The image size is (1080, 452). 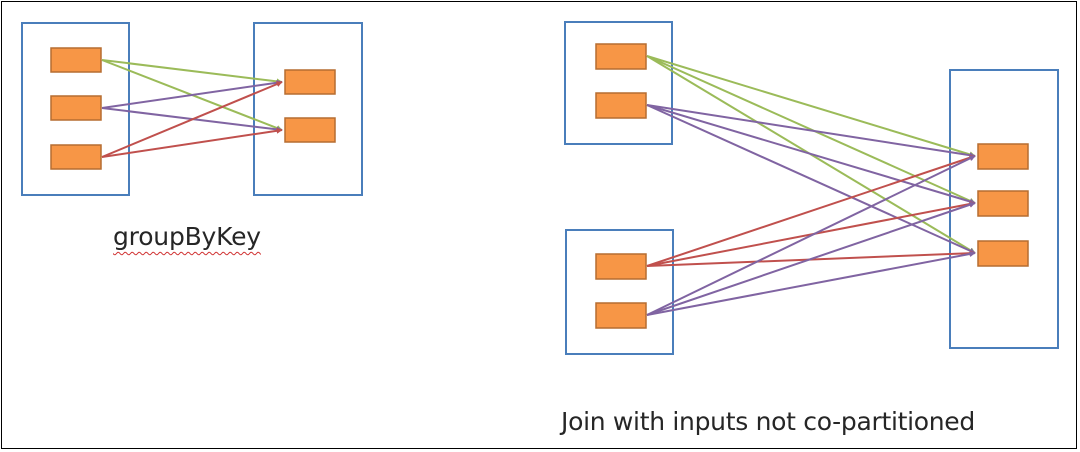 I want to click on gbk-target-rdd, so click(x=308, y=109).